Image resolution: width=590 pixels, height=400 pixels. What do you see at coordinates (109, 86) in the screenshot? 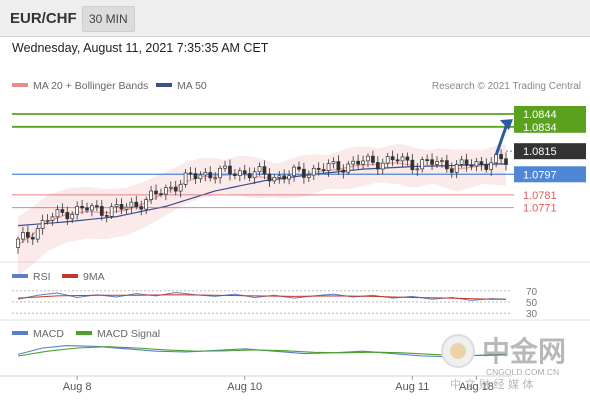
I see `main-legend: MA 20 + Bollinger Bands MA 50` at bounding box center [109, 86].